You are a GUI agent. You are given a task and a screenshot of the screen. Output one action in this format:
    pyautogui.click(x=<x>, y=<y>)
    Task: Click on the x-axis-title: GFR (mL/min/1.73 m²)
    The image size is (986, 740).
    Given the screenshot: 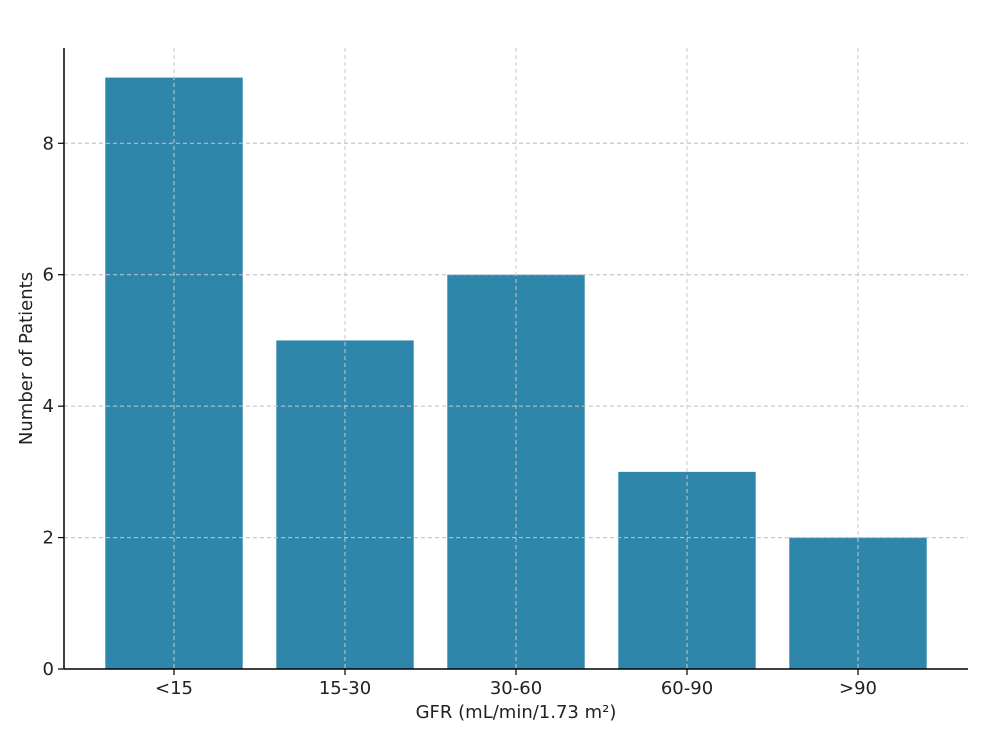 What is the action you would take?
    pyautogui.click(x=516, y=712)
    